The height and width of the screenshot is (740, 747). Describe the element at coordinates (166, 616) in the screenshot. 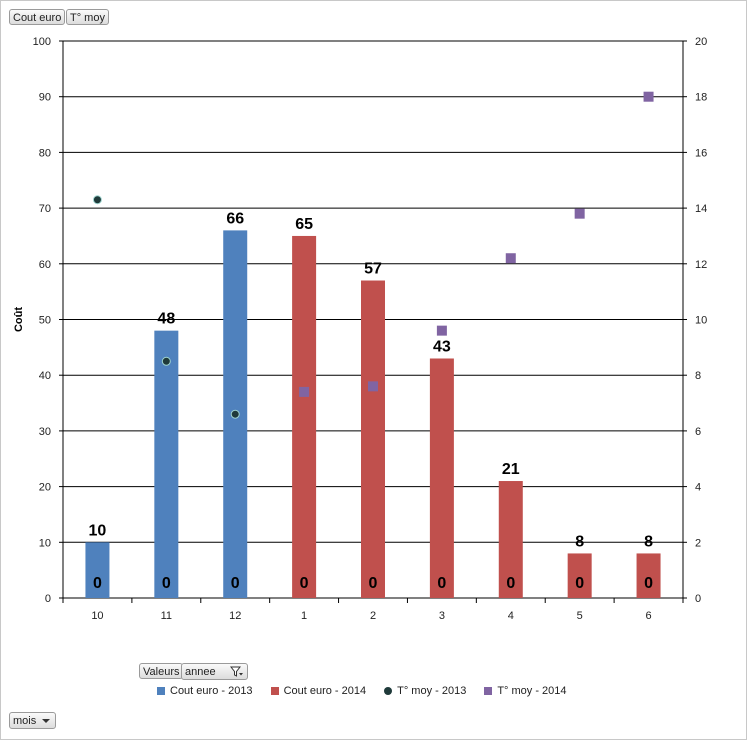

I see `x-tick-label: 11` at that location.